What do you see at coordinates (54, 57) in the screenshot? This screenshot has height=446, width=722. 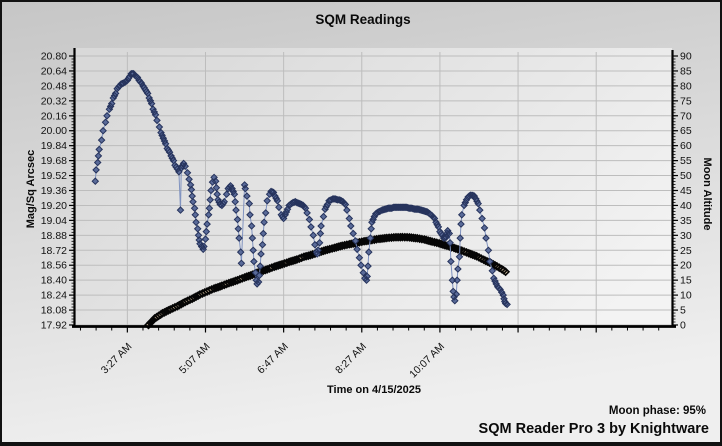 I see `y-left-tick-label: 20.80` at bounding box center [54, 57].